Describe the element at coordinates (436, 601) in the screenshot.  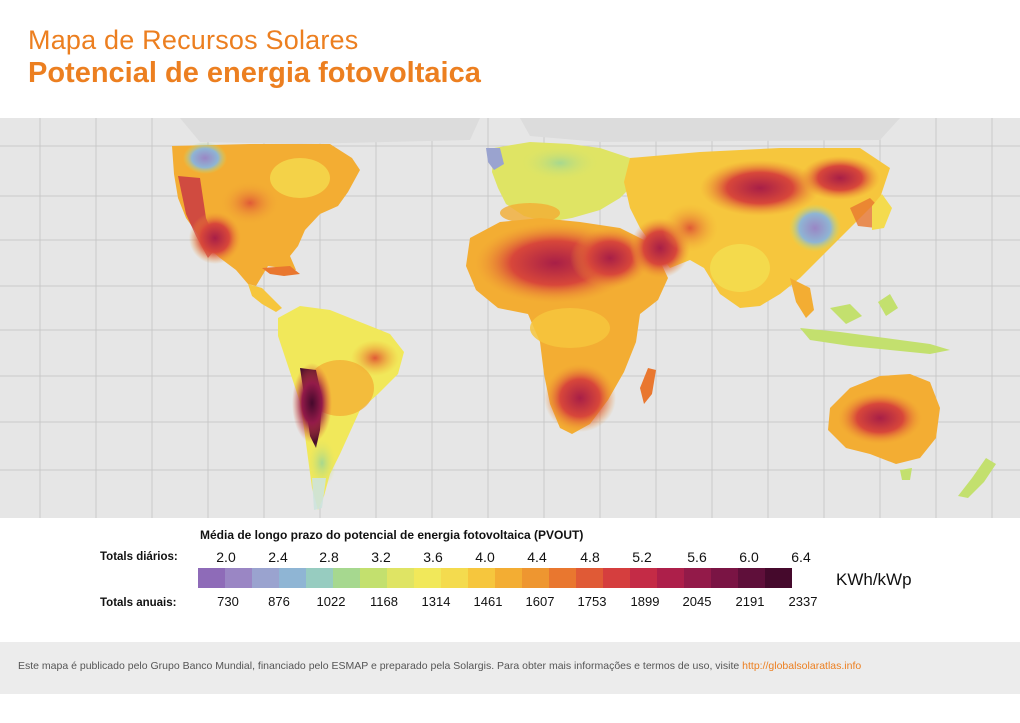
I see `annual-tick: 1314` at that location.